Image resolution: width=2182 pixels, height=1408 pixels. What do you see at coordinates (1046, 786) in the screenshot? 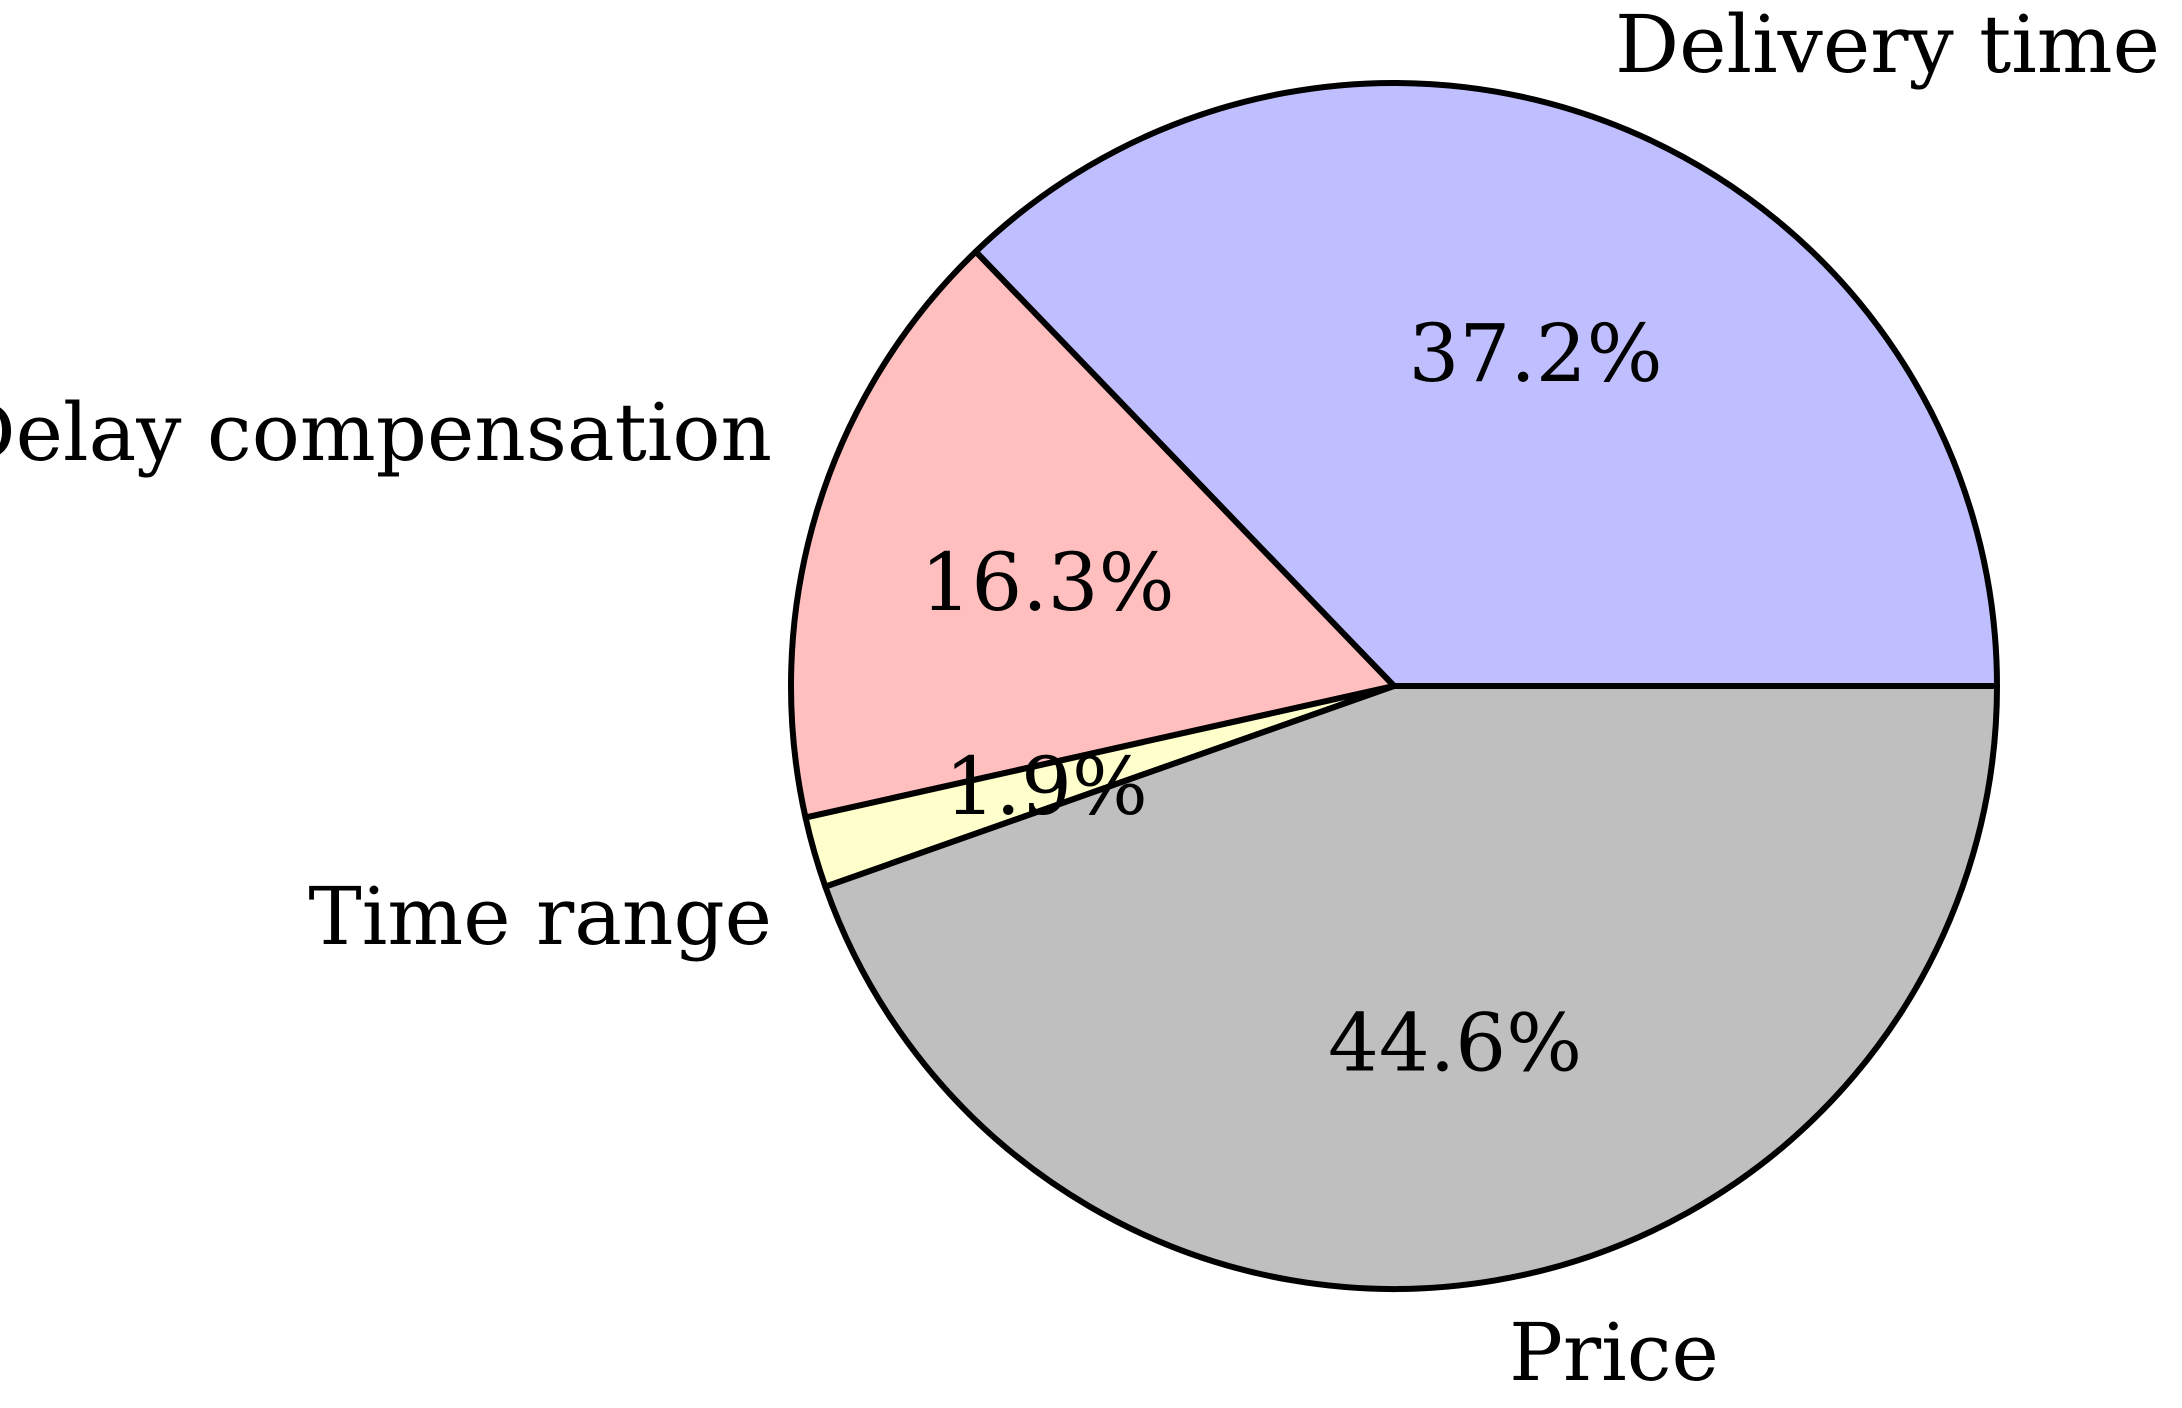
I see `pie-value-label-time-range: 1.9%` at bounding box center [1046, 786].